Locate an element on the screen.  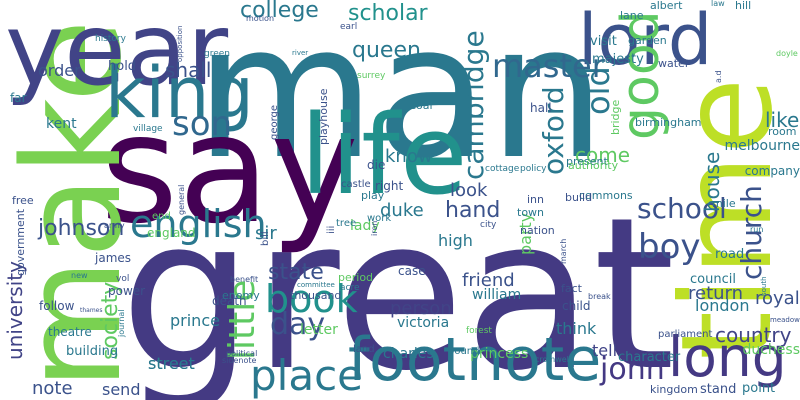
word-london: london is located at coordinates (722, 305).